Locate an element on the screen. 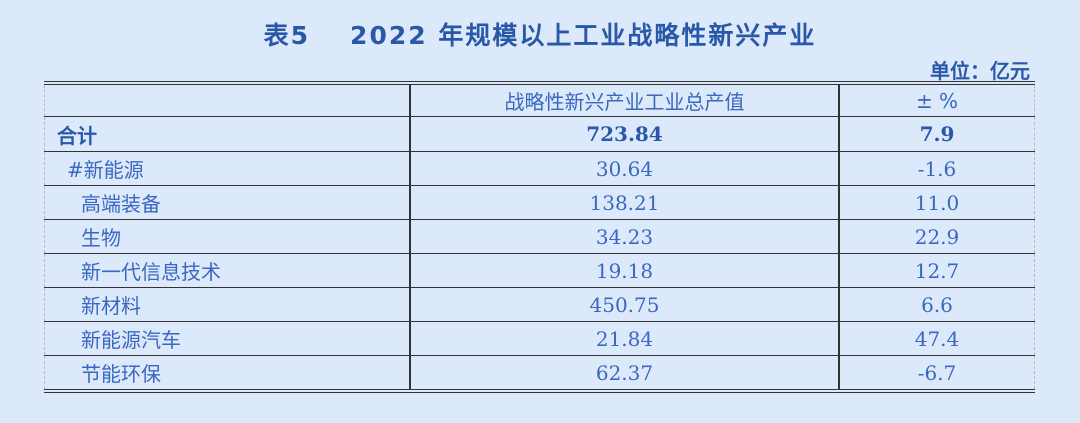 The image size is (1080, 423). header-cell: 战略性新兴产业工业总产值 is located at coordinates (625, 100).